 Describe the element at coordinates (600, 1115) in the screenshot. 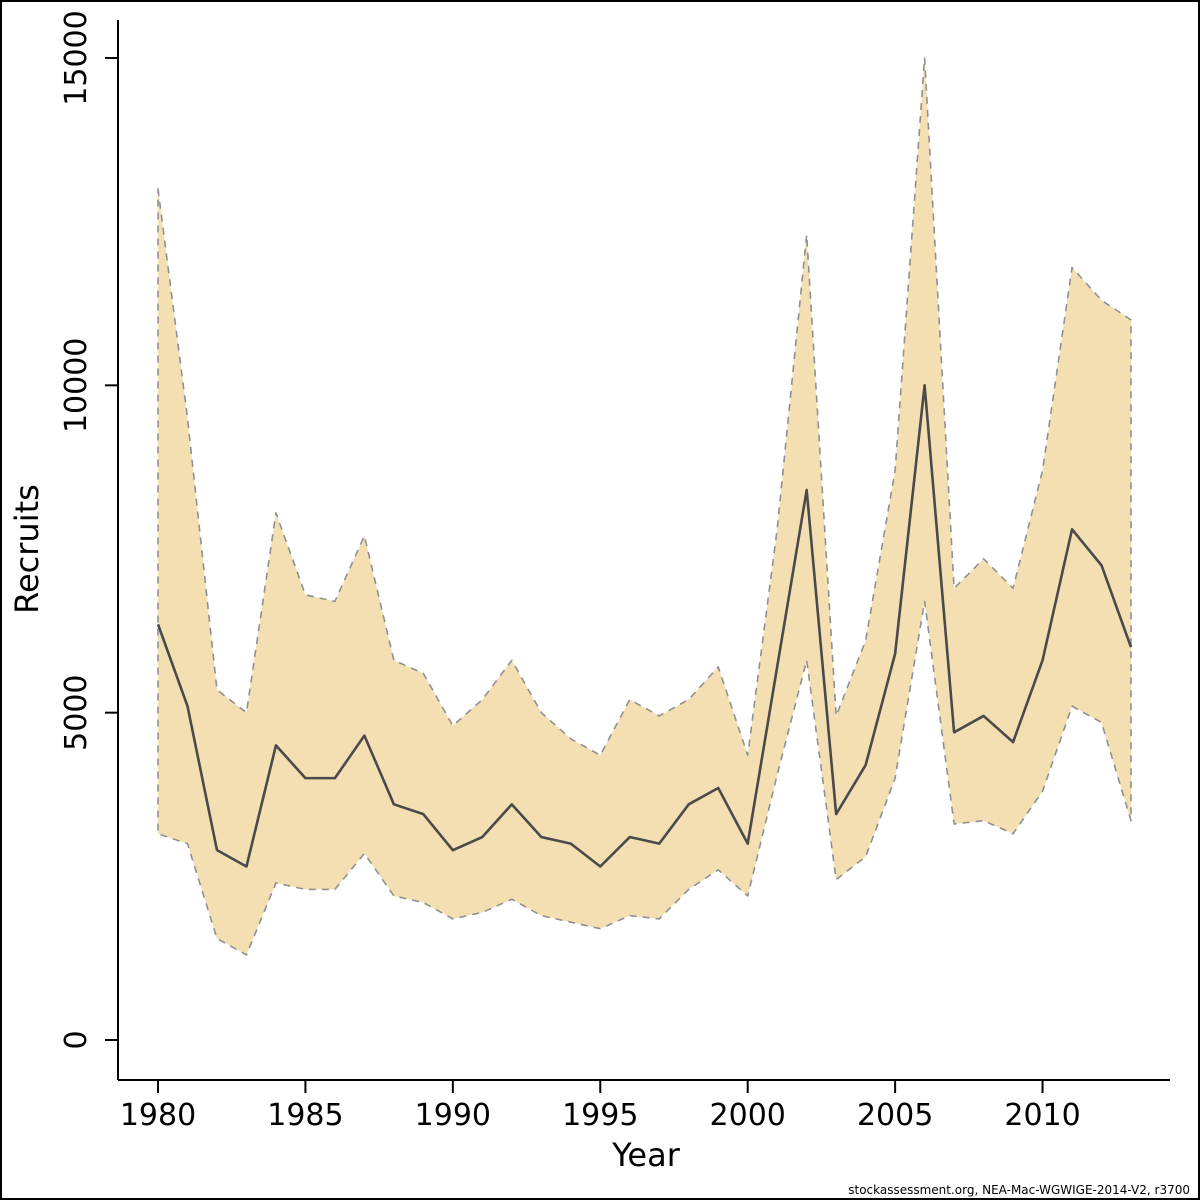

I see `x-tick-label: 1995` at that location.